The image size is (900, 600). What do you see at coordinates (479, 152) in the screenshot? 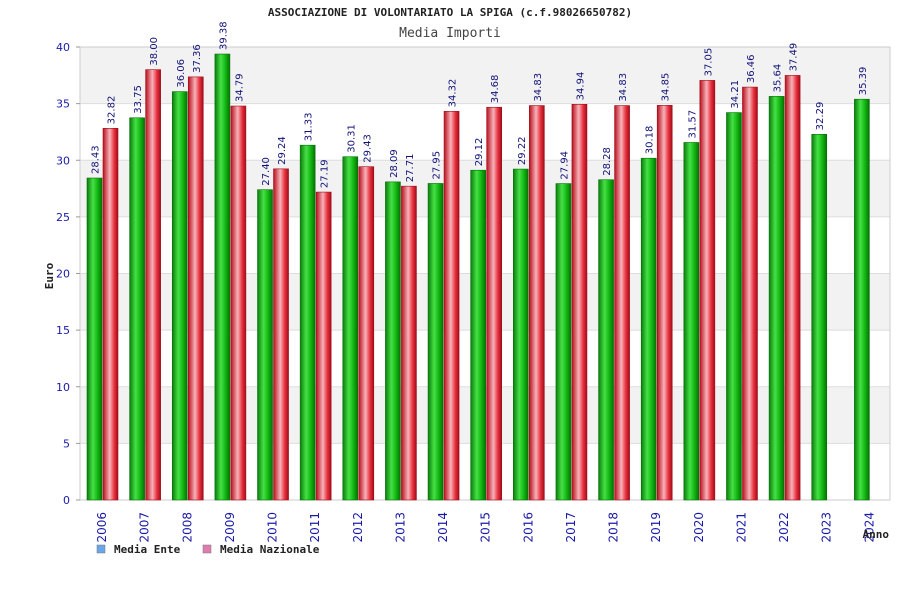
I see `data-label: 29.12` at bounding box center [479, 152].